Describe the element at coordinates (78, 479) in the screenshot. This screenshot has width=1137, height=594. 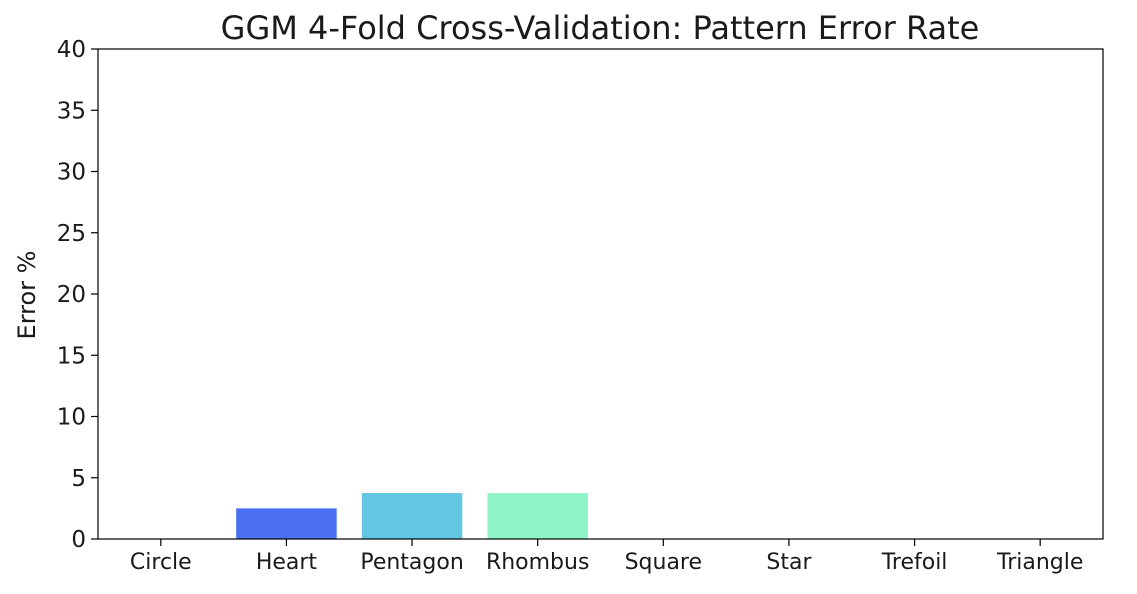
I see `y-tick-label: 5` at that location.